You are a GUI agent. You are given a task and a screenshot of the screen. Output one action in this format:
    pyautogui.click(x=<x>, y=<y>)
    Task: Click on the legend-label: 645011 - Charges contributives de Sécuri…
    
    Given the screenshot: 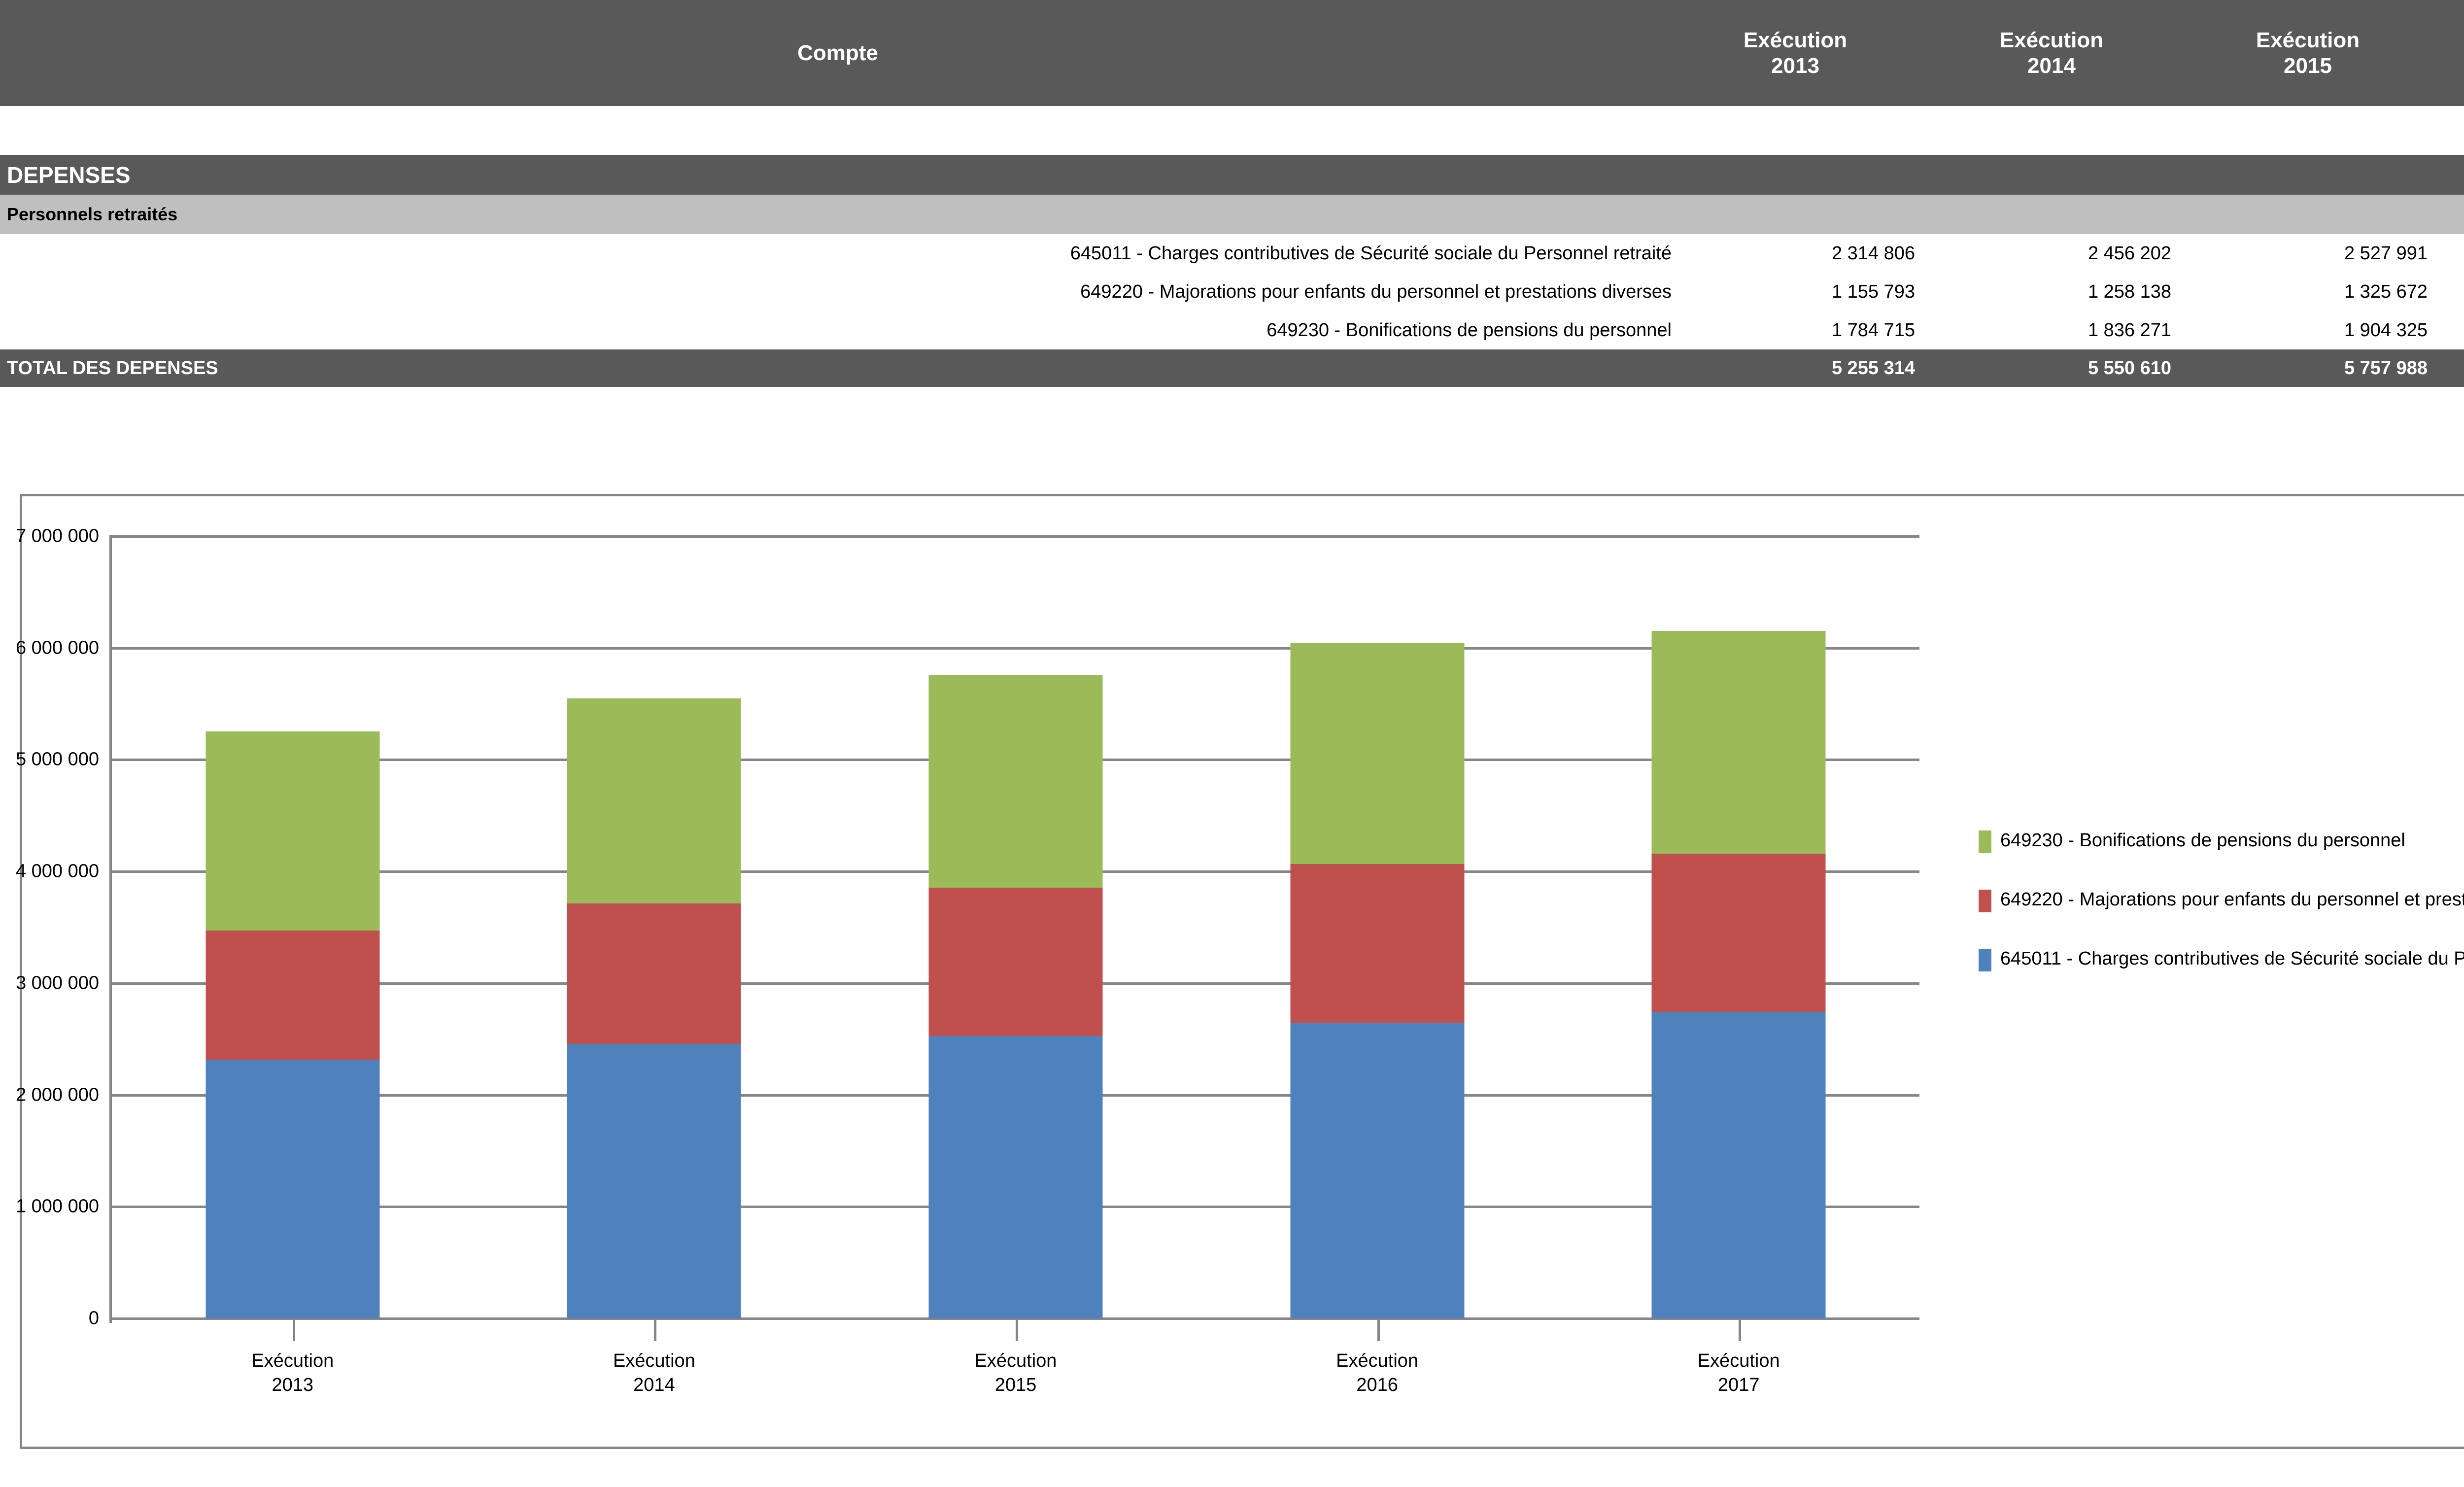 What is the action you would take?
    pyautogui.click(x=2232, y=959)
    